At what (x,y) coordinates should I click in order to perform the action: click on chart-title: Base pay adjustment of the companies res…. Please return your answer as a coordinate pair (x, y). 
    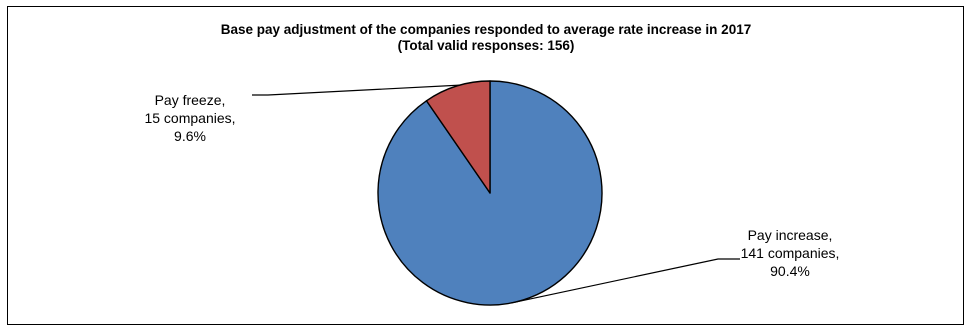
    Looking at the image, I should click on (486, 38).